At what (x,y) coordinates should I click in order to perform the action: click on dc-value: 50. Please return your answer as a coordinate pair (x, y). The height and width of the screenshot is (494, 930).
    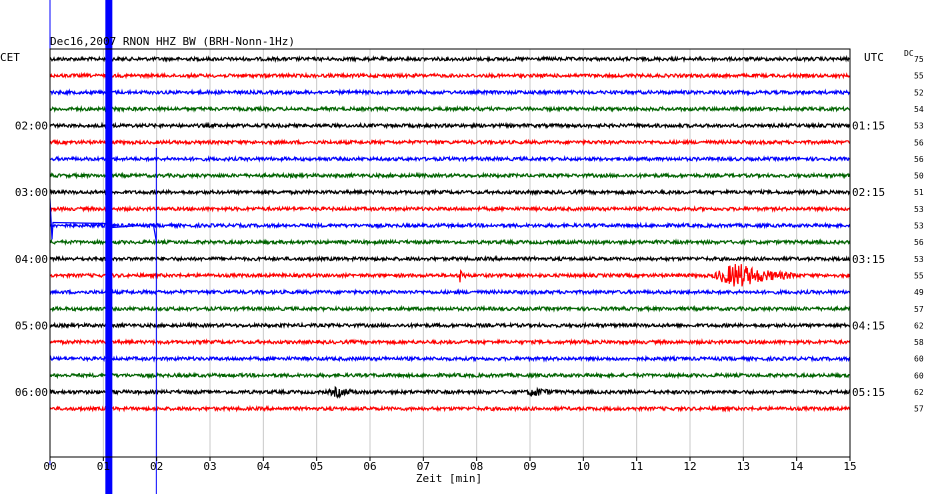
    Looking at the image, I should click on (919, 176).